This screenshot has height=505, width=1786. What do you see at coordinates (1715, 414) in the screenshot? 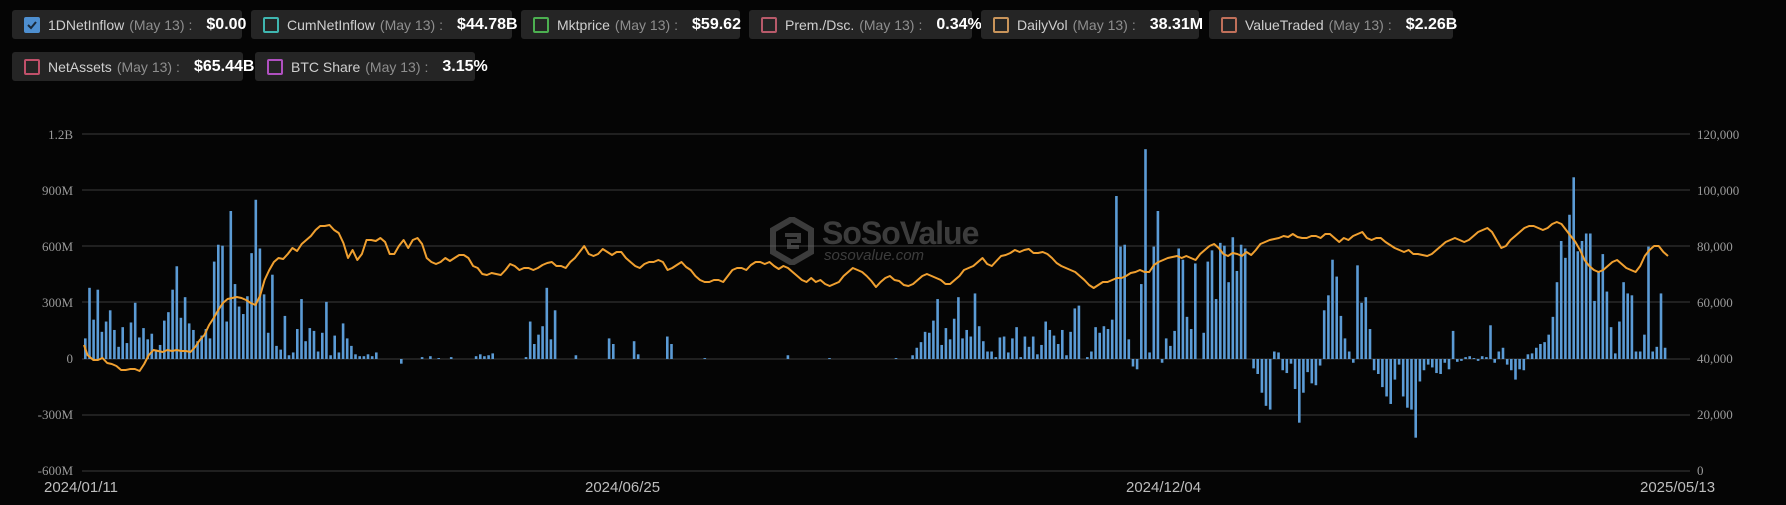
I see `right-axis-tick: 20,000` at bounding box center [1715, 414].